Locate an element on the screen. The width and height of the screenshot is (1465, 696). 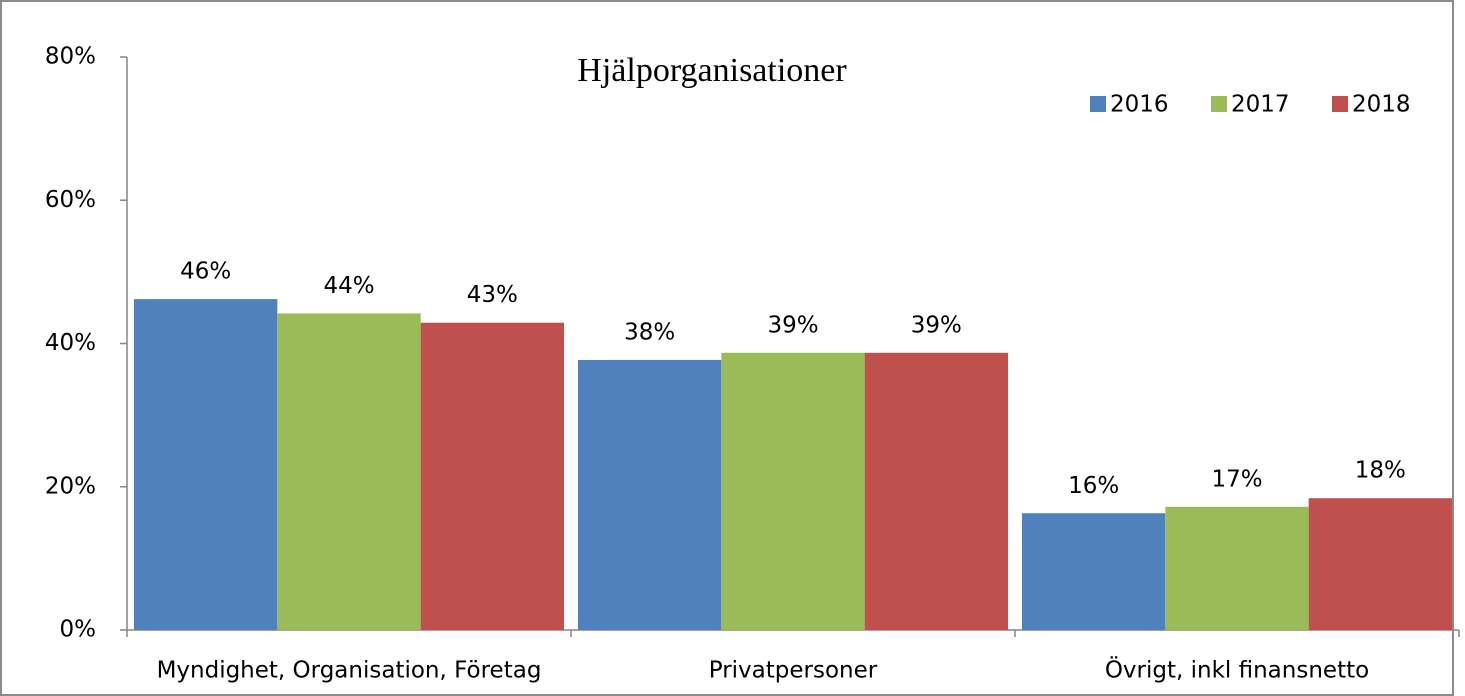
chart-title: Hjälporganisationer is located at coordinates (712, 70).